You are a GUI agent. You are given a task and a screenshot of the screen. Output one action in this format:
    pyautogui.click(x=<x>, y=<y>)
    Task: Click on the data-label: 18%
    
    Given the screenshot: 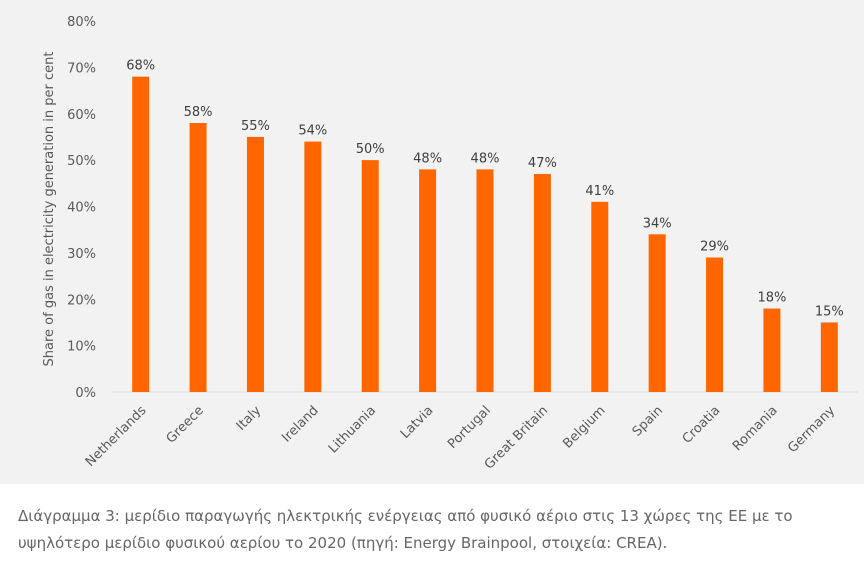 What is the action you would take?
    pyautogui.click(x=771, y=298)
    